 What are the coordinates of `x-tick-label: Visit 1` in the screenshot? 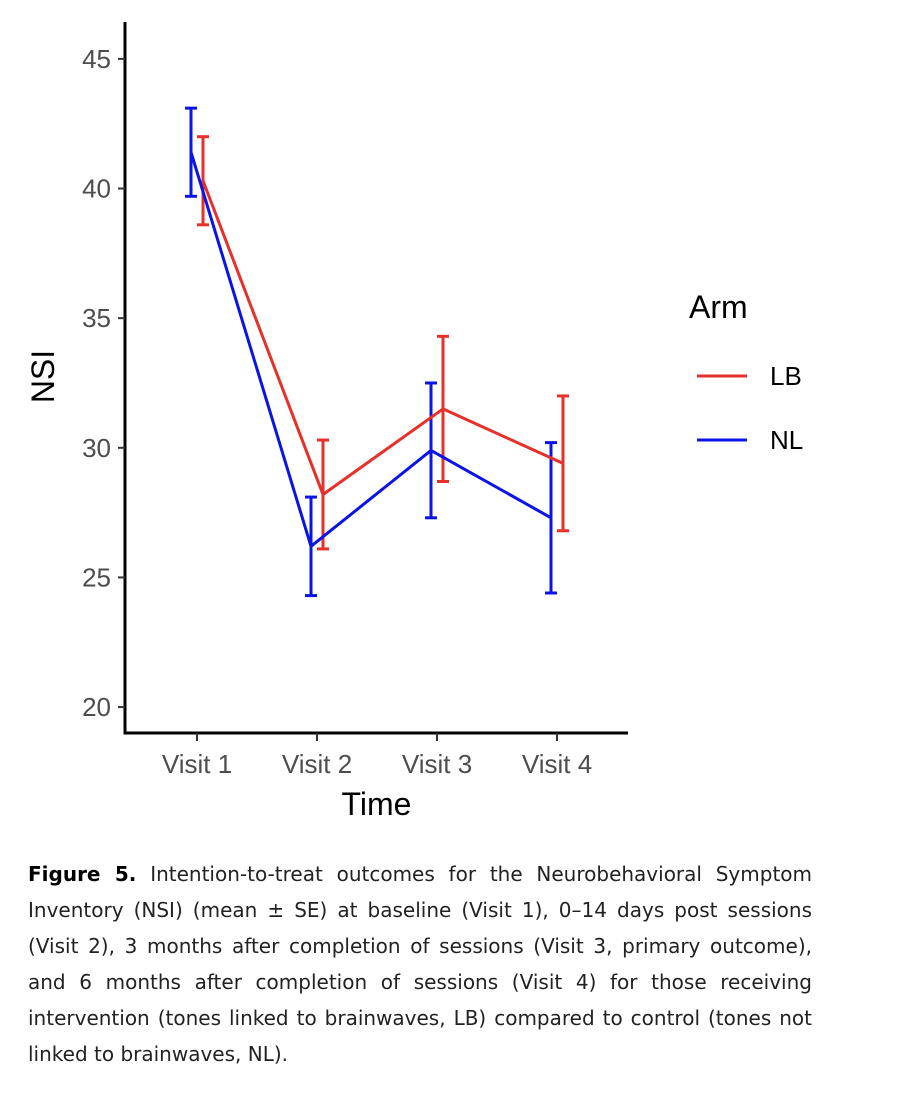 It's located at (197, 764).